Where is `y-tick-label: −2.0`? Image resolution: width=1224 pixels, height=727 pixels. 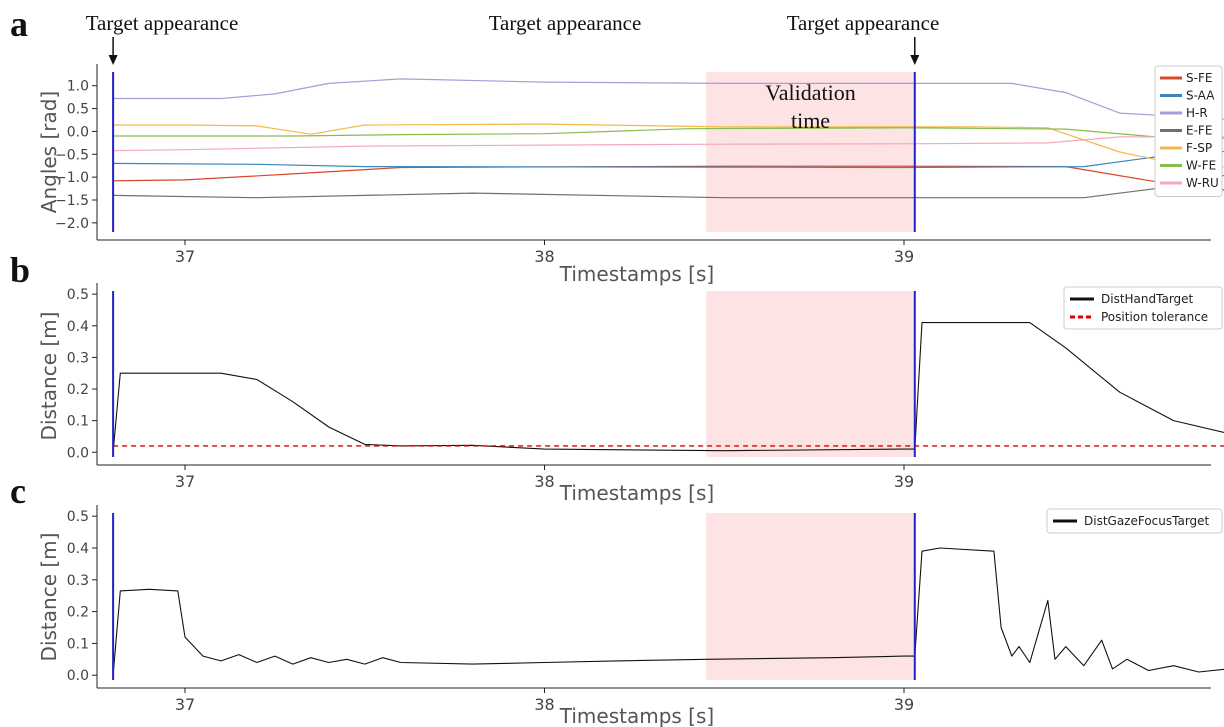 y-tick-label: −2.0 is located at coordinates (72, 224).